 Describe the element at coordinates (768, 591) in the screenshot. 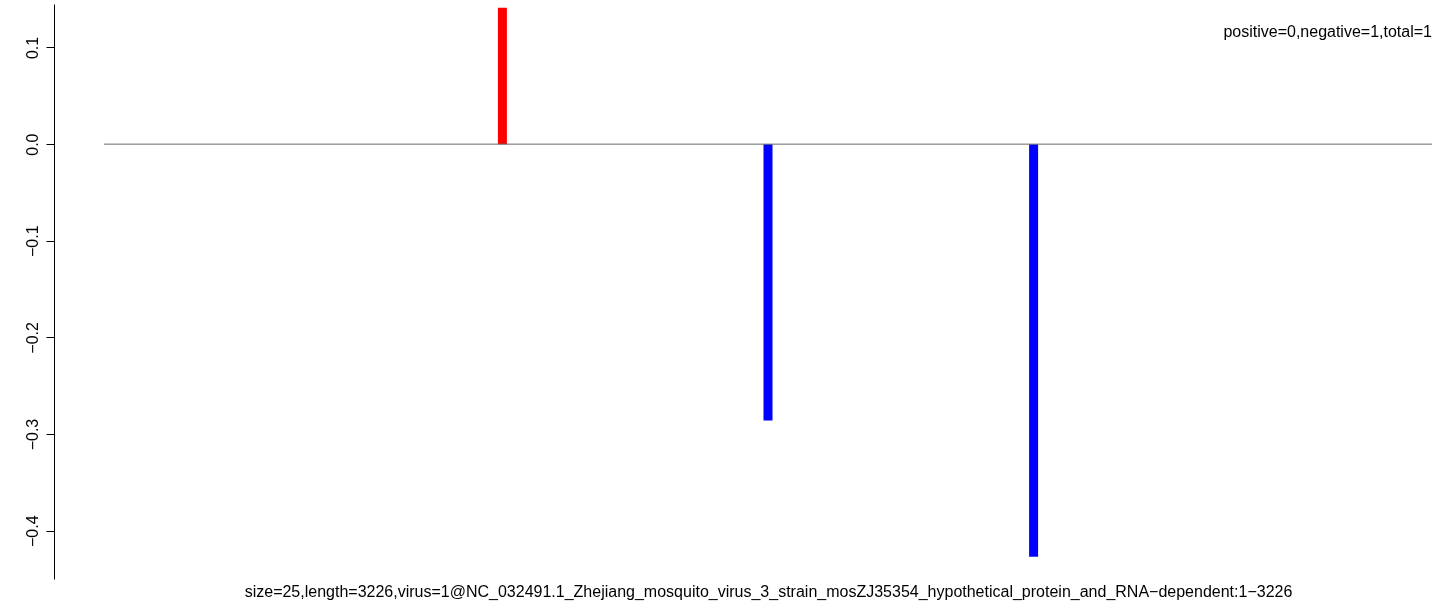

I see `x-axis-title: size=25,length=3226,virus=1@NC_032491.1_Zhejiang_mosquito_virus_3_strain_mosZJ35354_hypothetical_protein_and_RNA−dependent:1−3226` at that location.